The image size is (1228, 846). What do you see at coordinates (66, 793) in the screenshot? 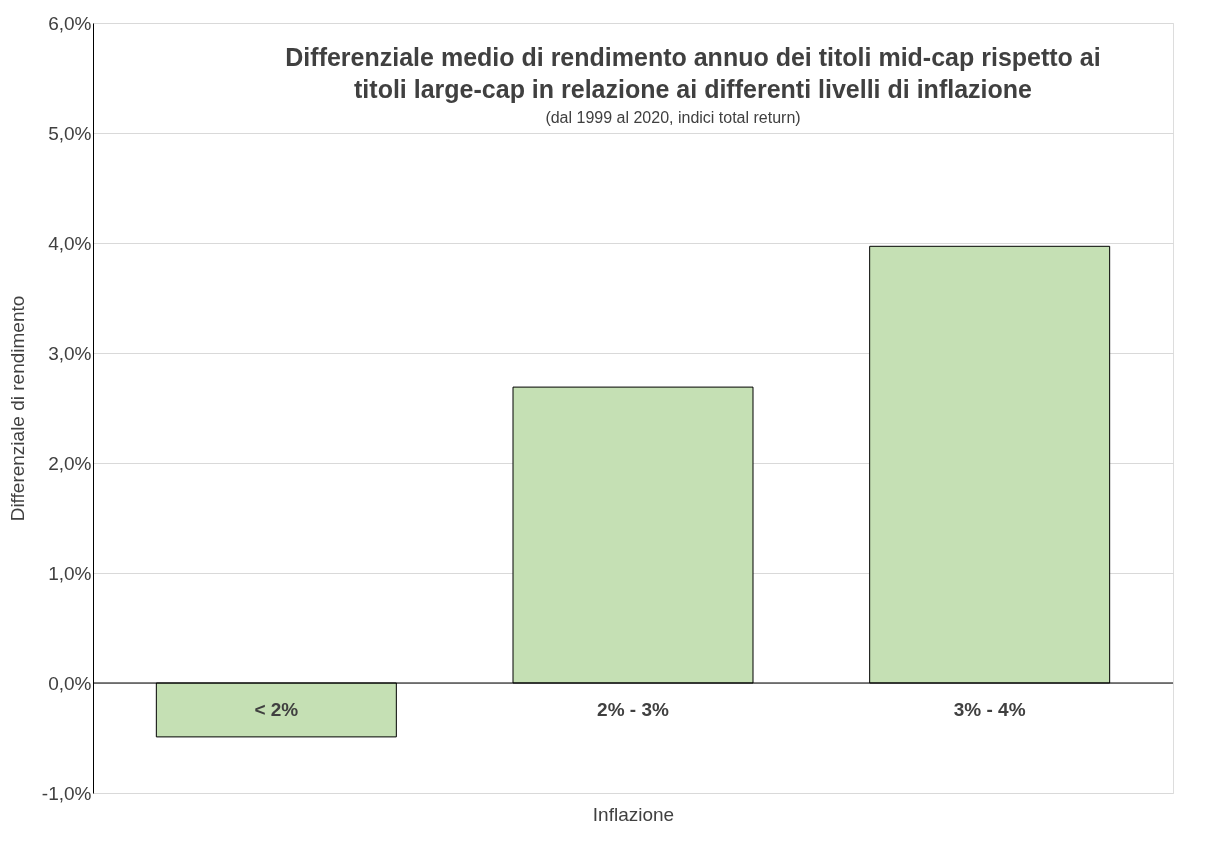
I see `y-tick-label: -1,0%` at bounding box center [66, 793].